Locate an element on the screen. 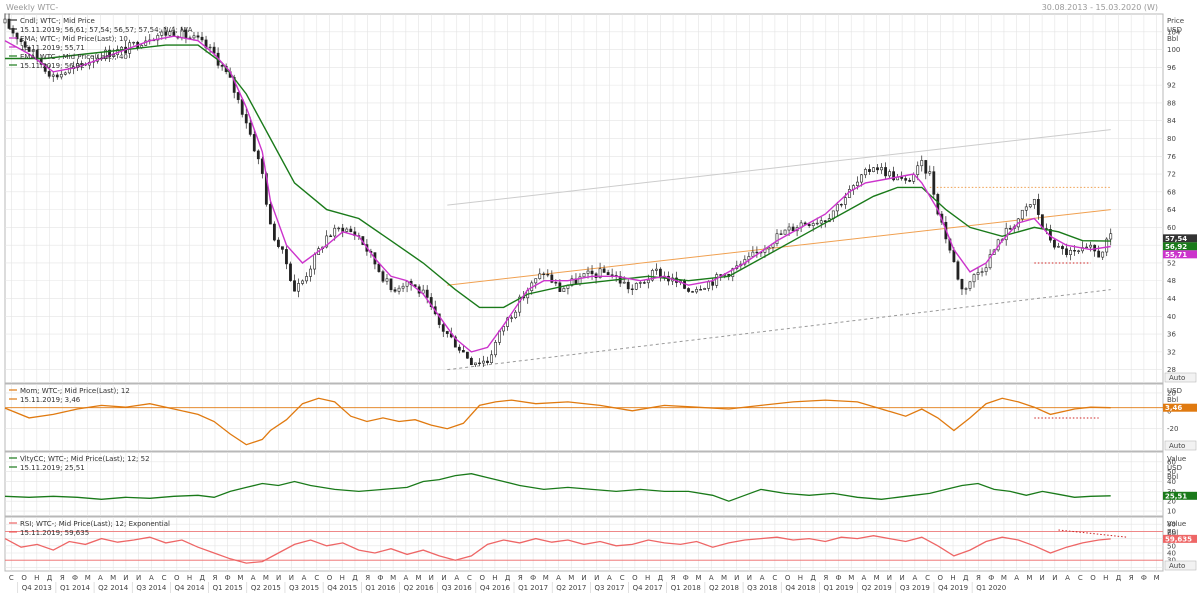 The image size is (1200, 594). x-quarter-label: Q2 2014 is located at coordinates (113, 588).